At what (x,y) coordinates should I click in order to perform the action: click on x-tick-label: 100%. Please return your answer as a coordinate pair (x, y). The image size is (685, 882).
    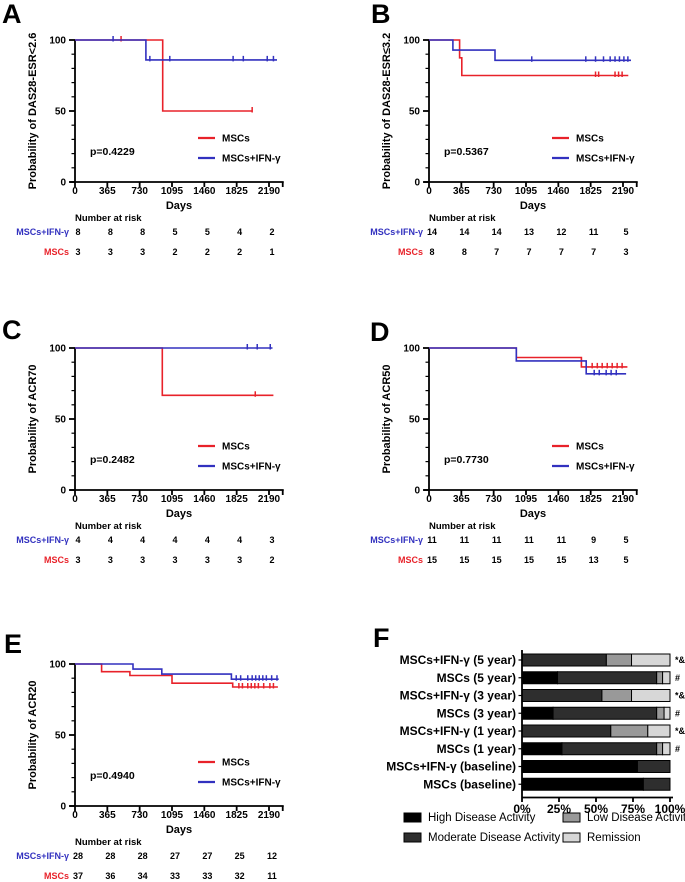
    Looking at the image, I should click on (670, 809).